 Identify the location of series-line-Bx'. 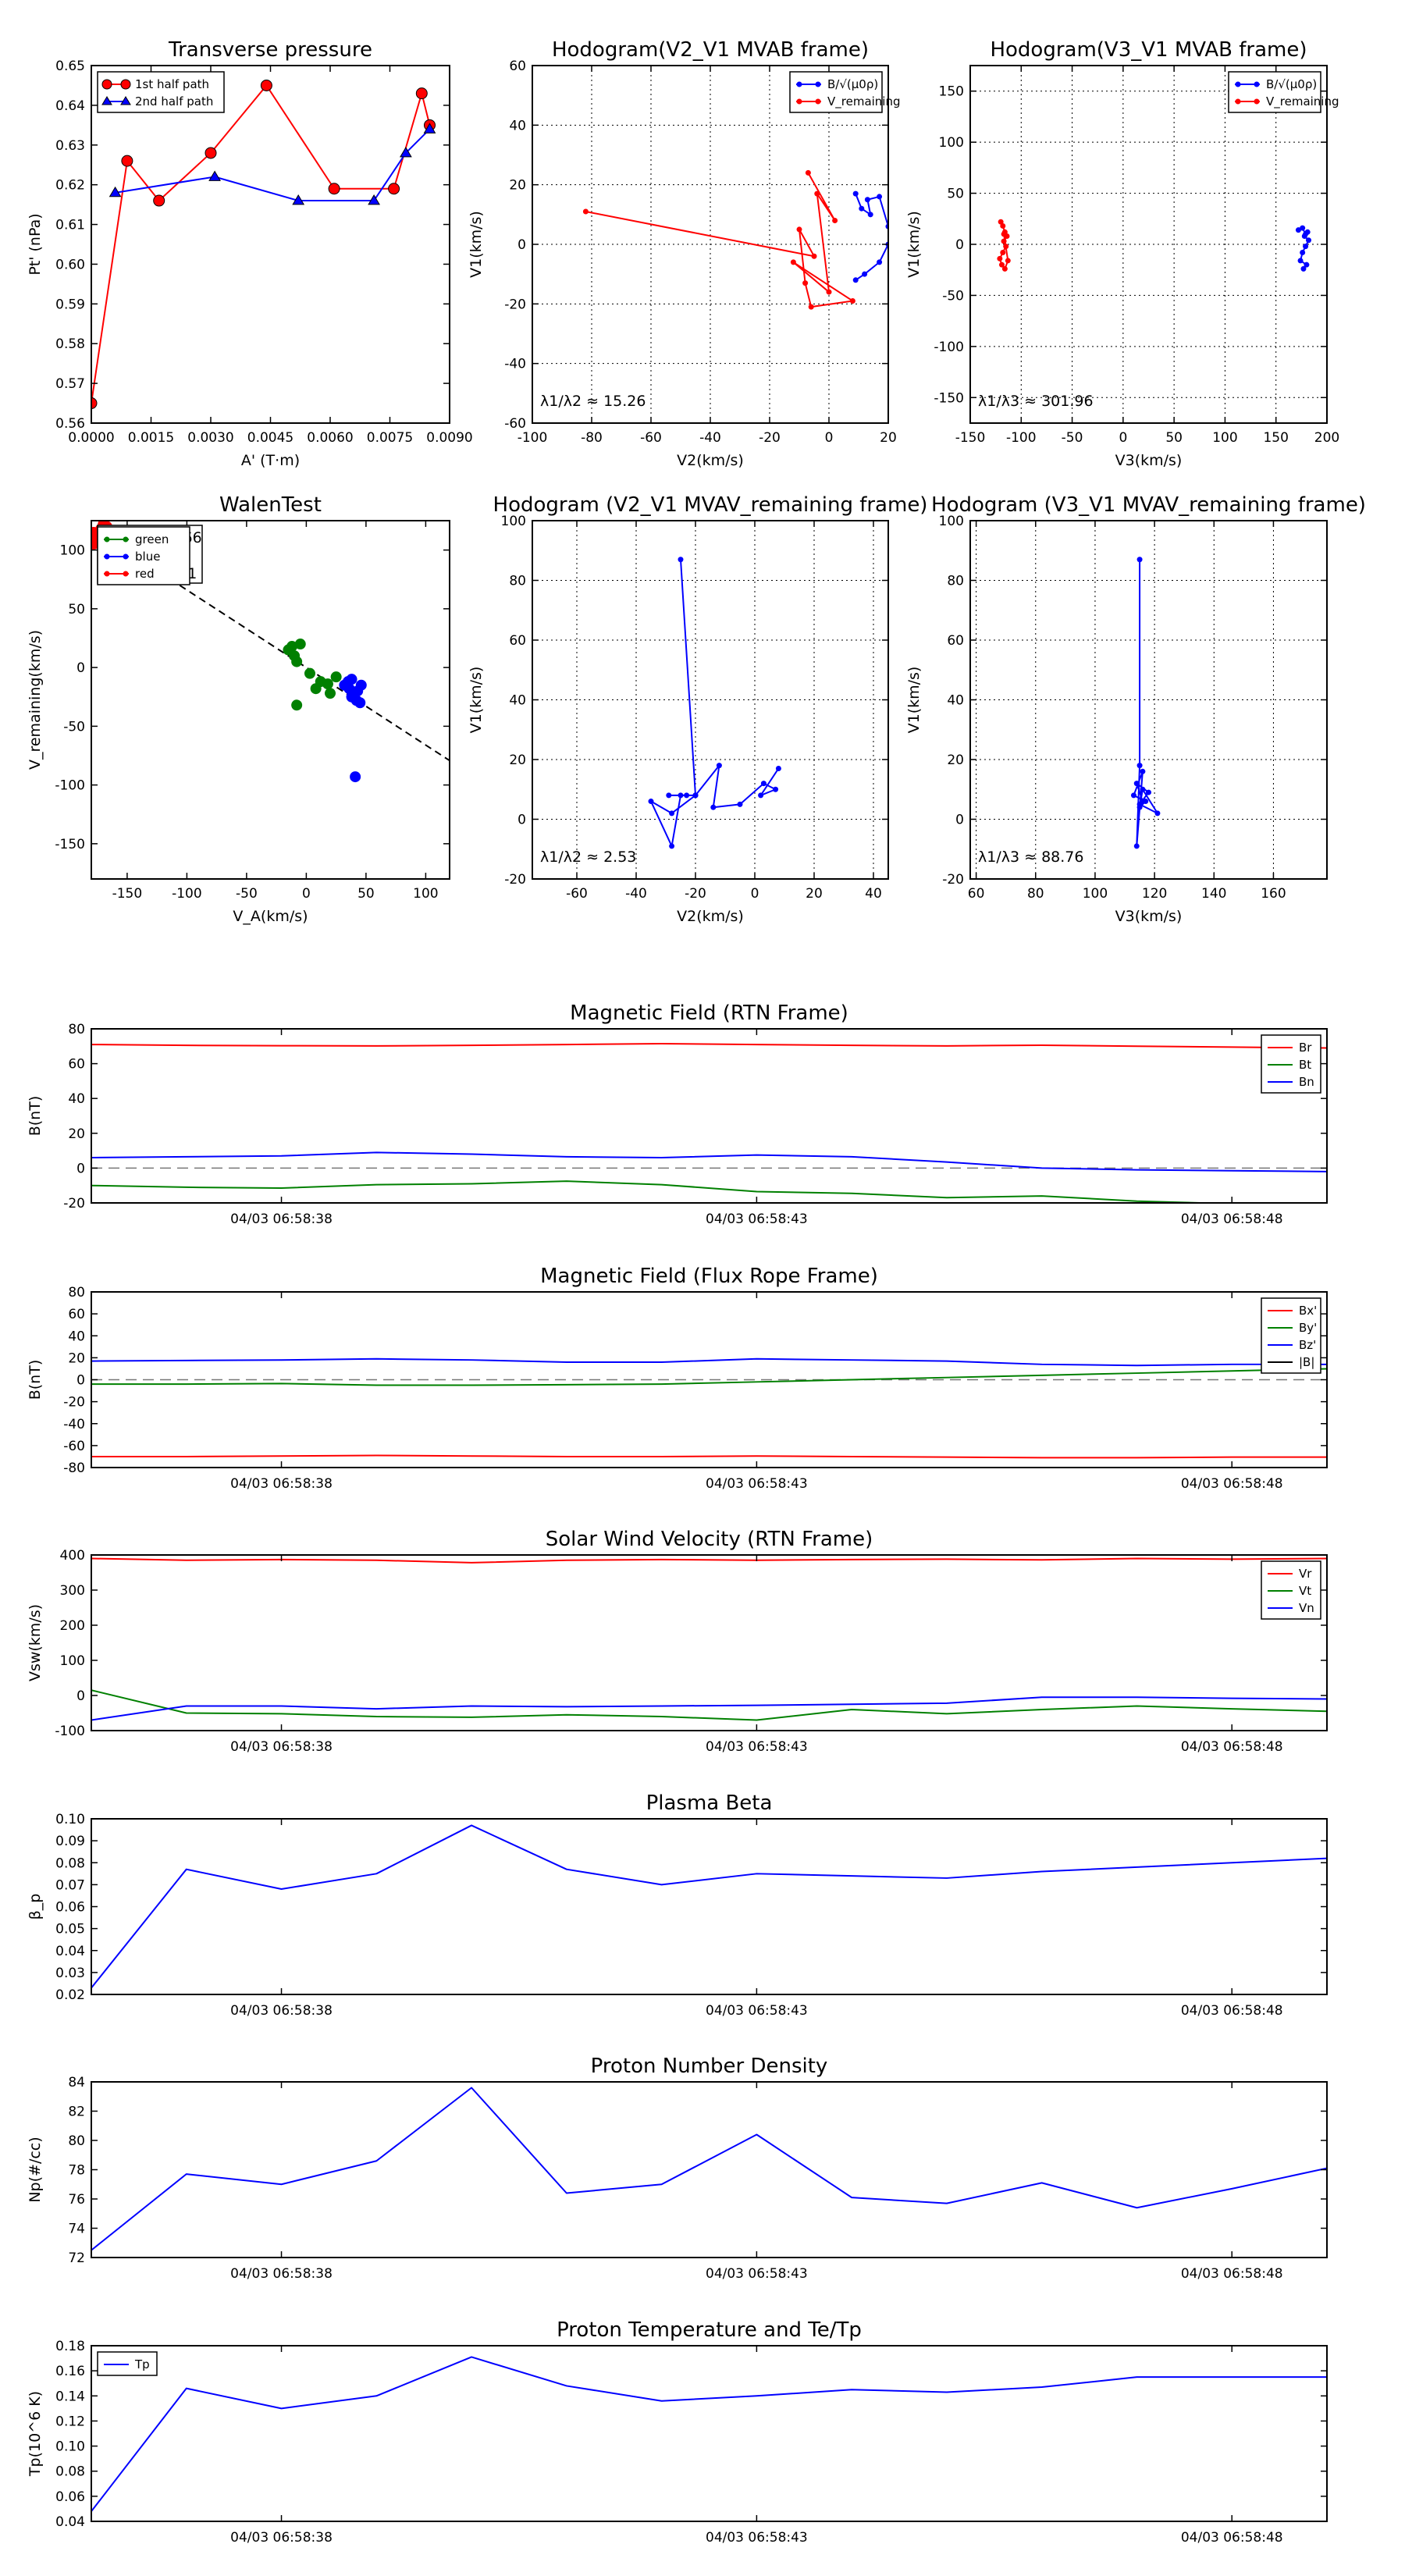
(709, 1456).